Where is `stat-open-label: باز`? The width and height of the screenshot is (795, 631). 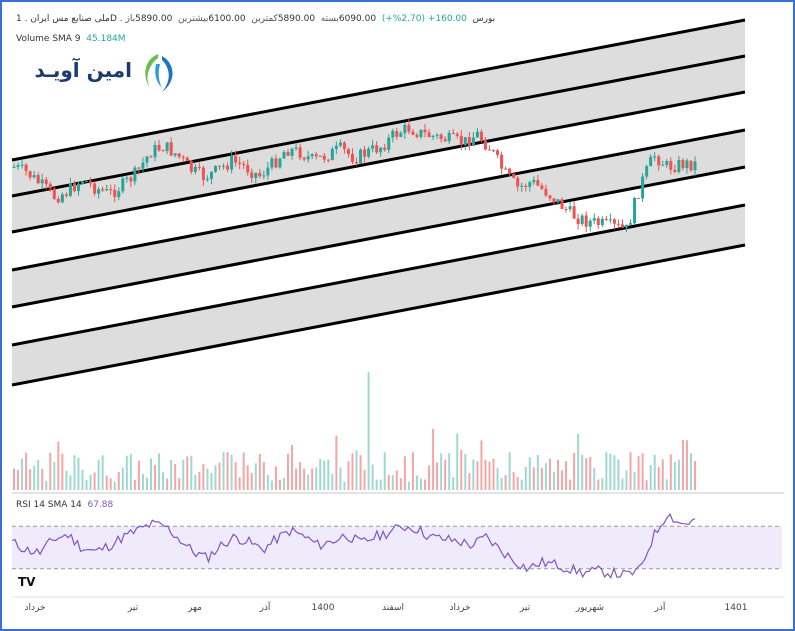
stat-open-label: باز is located at coordinates (130, 19).